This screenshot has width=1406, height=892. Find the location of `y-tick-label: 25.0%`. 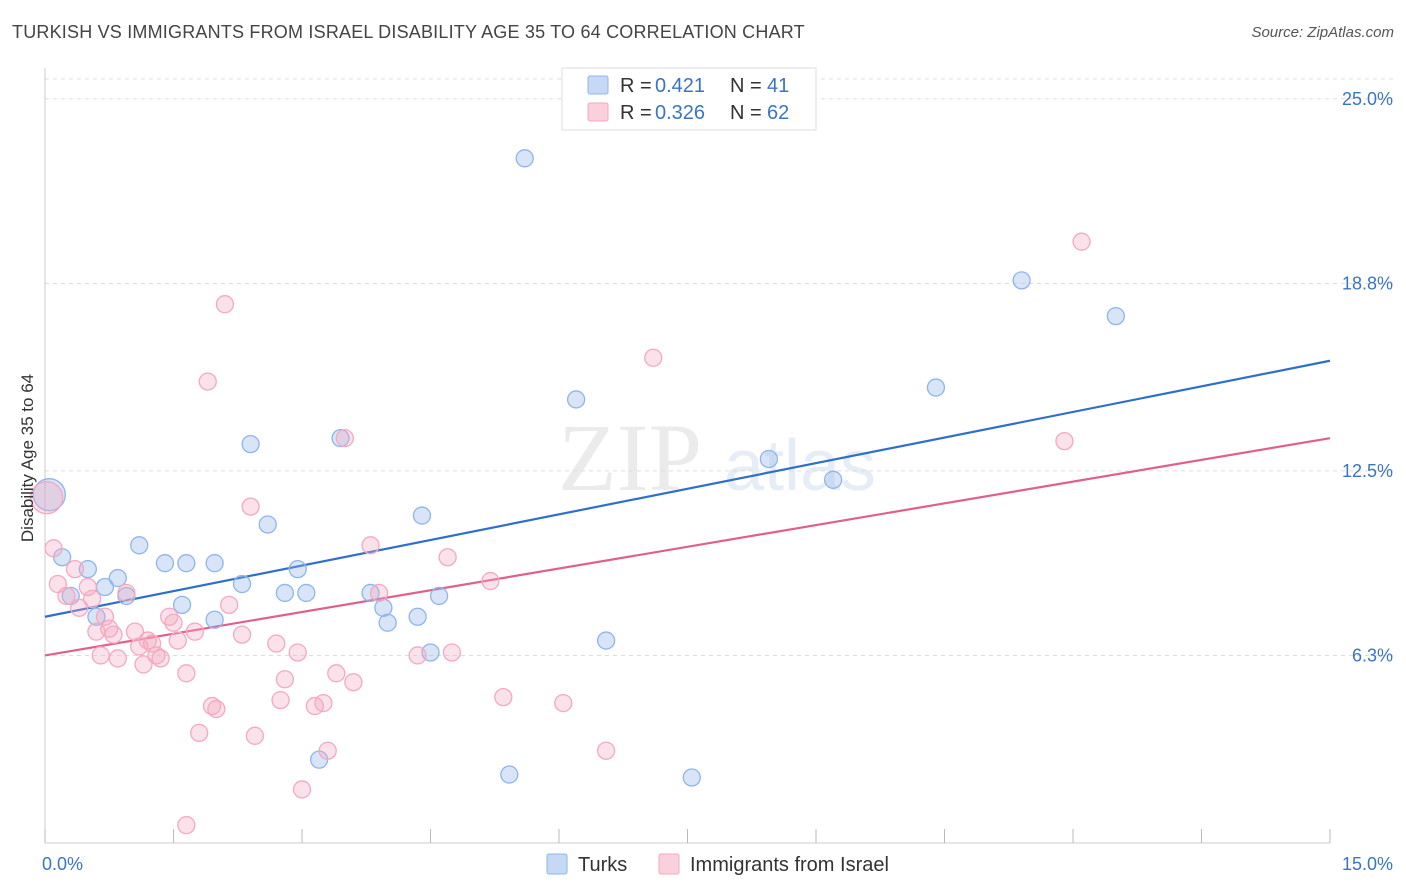

y-tick-label: 25.0% is located at coordinates (1367, 99).